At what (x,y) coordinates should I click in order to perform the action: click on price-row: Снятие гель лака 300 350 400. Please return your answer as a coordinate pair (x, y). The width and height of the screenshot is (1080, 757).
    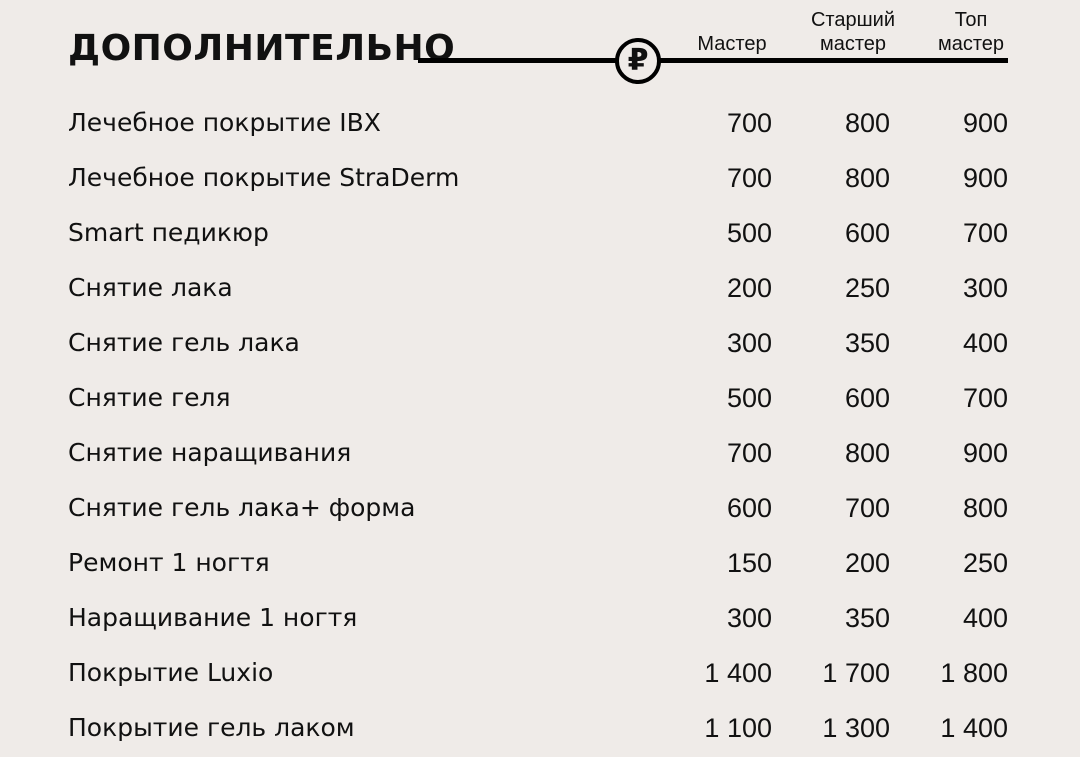
    Looking at the image, I should click on (538, 348).